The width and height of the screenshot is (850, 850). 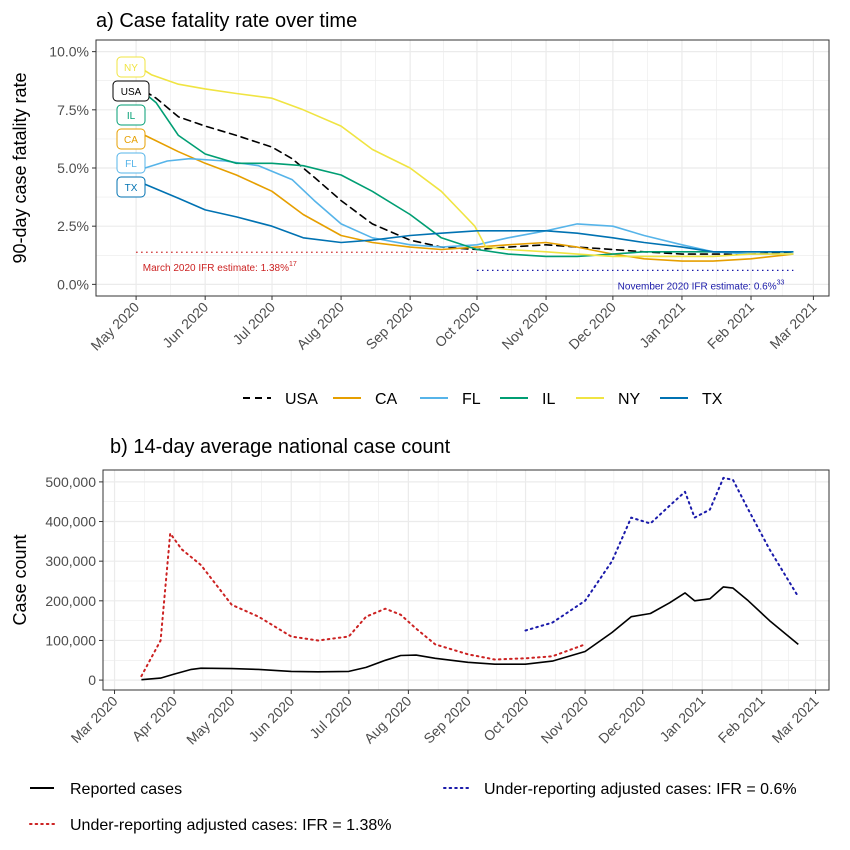 What do you see at coordinates (469, 218) in the screenshot?
I see `series-line-tx` at bounding box center [469, 218].